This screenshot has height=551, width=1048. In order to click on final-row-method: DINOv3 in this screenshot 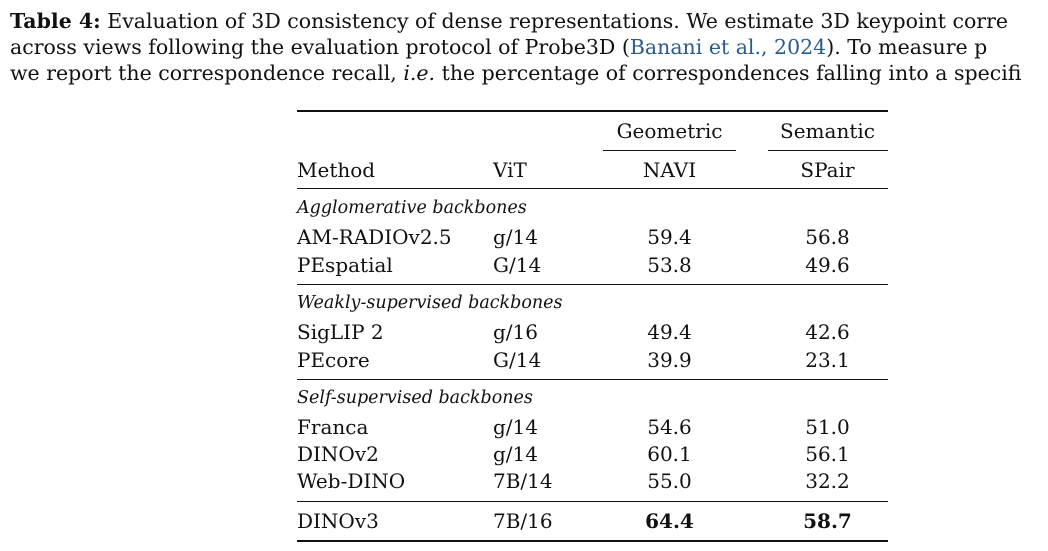, I will do `click(338, 521)`.